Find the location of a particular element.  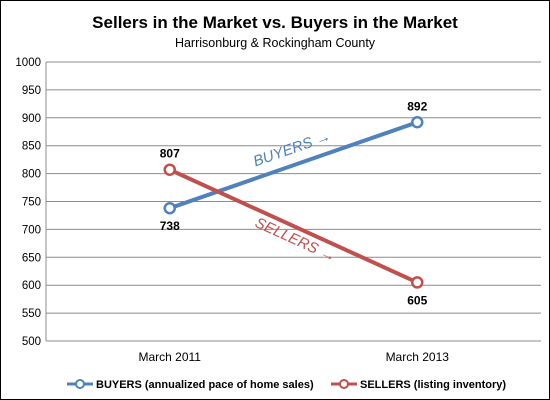

y-tick-label: 1000 is located at coordinates (28, 63).